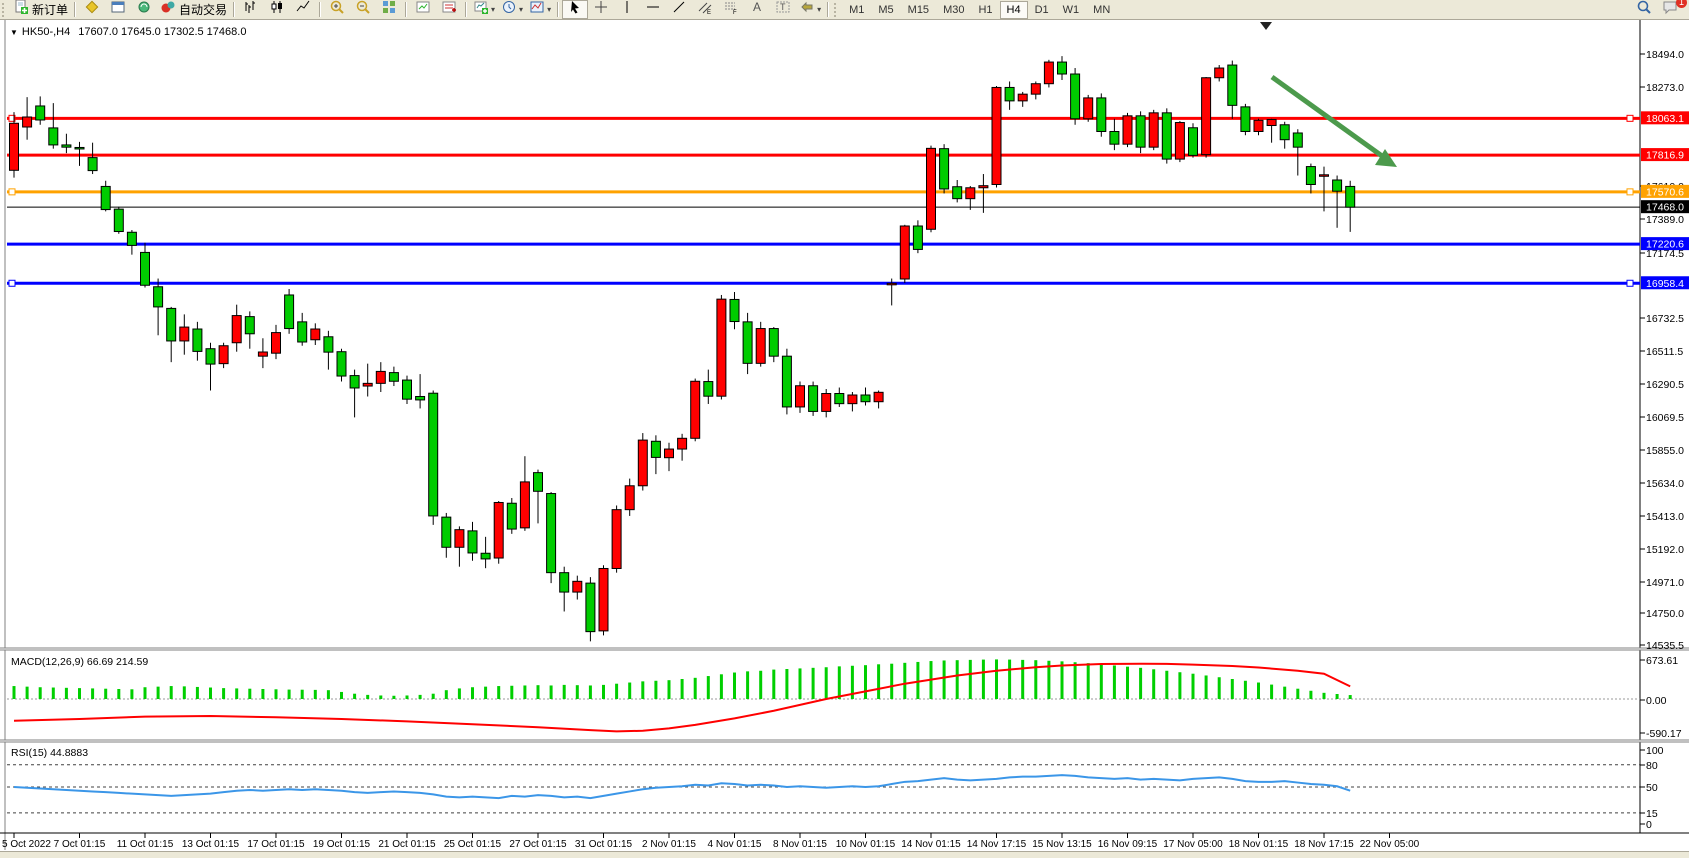  I want to click on search-button, so click(1644, 9).